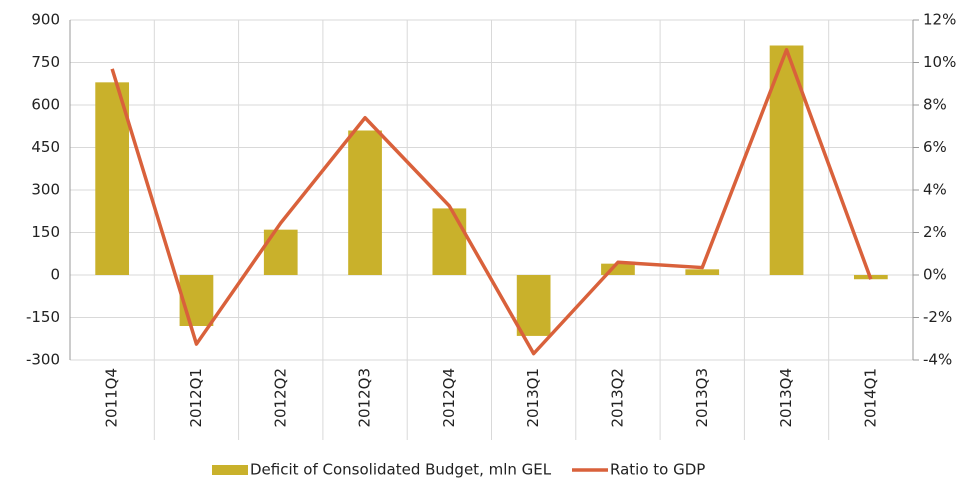 This screenshot has height=492, width=972. I want to click on x-tick-label: 2014Q1, so click(870, 398).